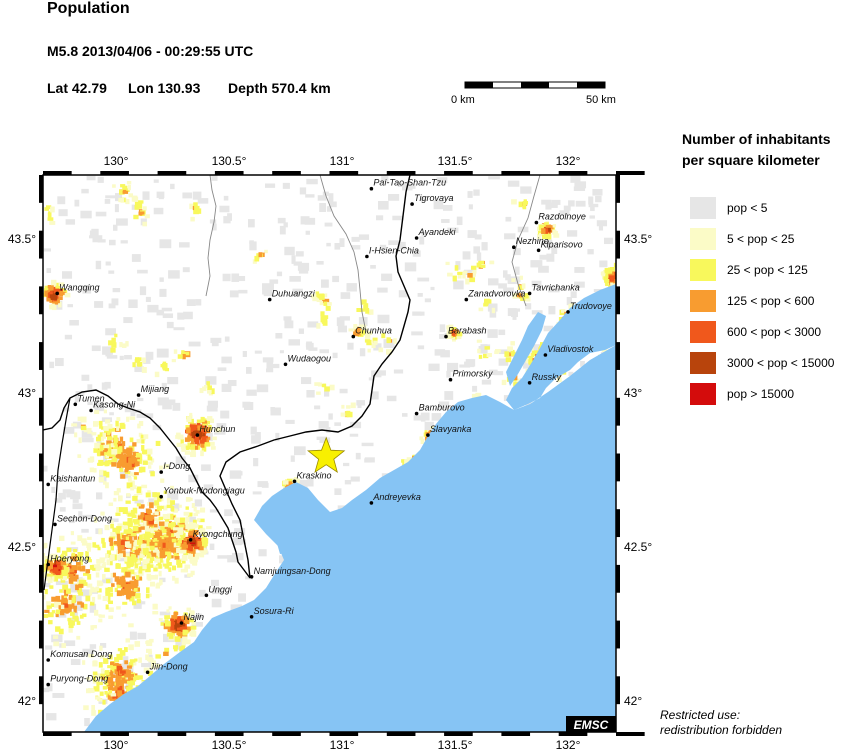  I want to click on place-label: Ayandeki, so click(437, 232).